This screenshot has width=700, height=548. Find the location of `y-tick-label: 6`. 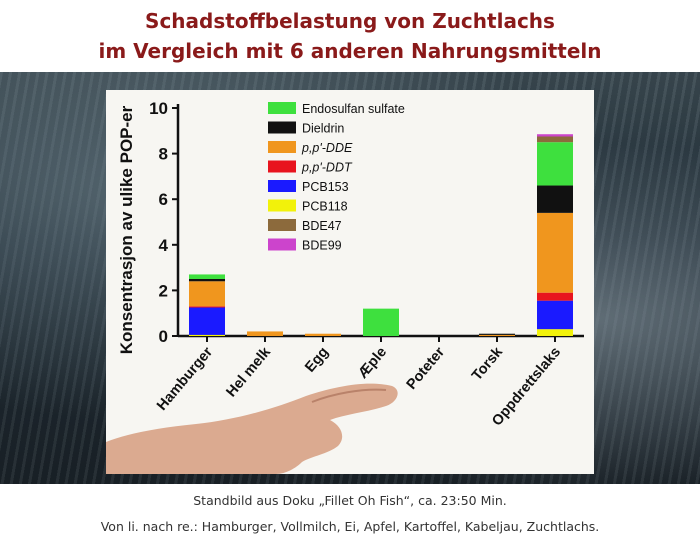

y-tick-label: 6 is located at coordinates (163, 199).